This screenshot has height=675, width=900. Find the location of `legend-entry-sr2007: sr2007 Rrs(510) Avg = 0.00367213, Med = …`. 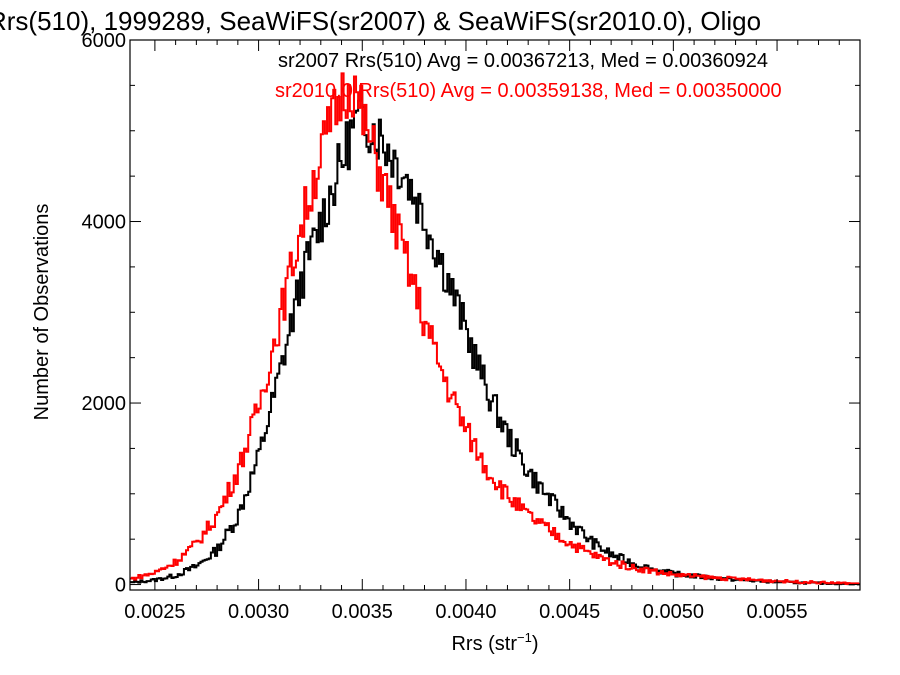

legend-entry-sr2007: sr2007 Rrs(510) Avg = 0.00367213, Med = … is located at coordinates (523, 61).